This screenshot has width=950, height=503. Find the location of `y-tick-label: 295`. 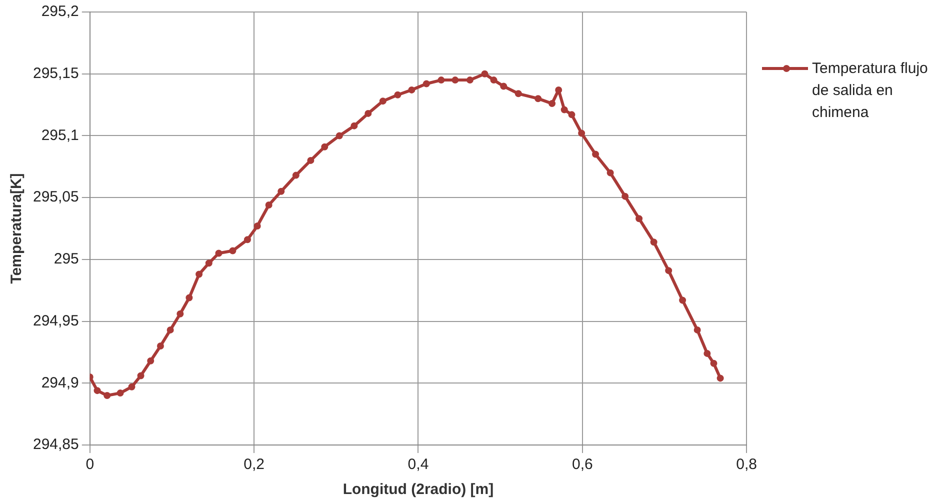

y-tick-label: 295 is located at coordinates (66, 259).